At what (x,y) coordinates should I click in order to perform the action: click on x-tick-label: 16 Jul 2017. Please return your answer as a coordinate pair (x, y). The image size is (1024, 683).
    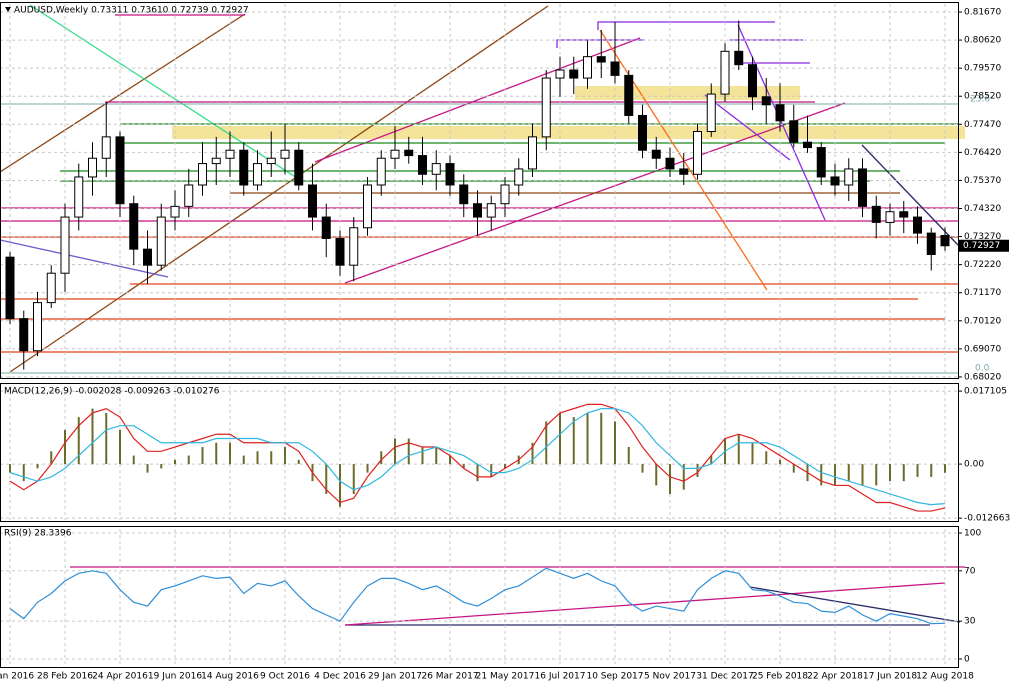
    Looking at the image, I should click on (560, 677).